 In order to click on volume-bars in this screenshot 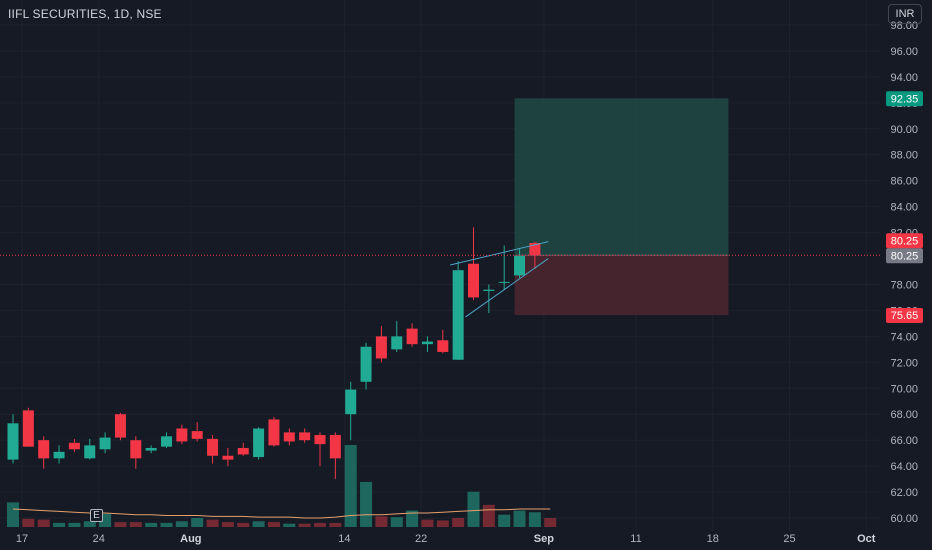, I will do `click(282, 486)`.